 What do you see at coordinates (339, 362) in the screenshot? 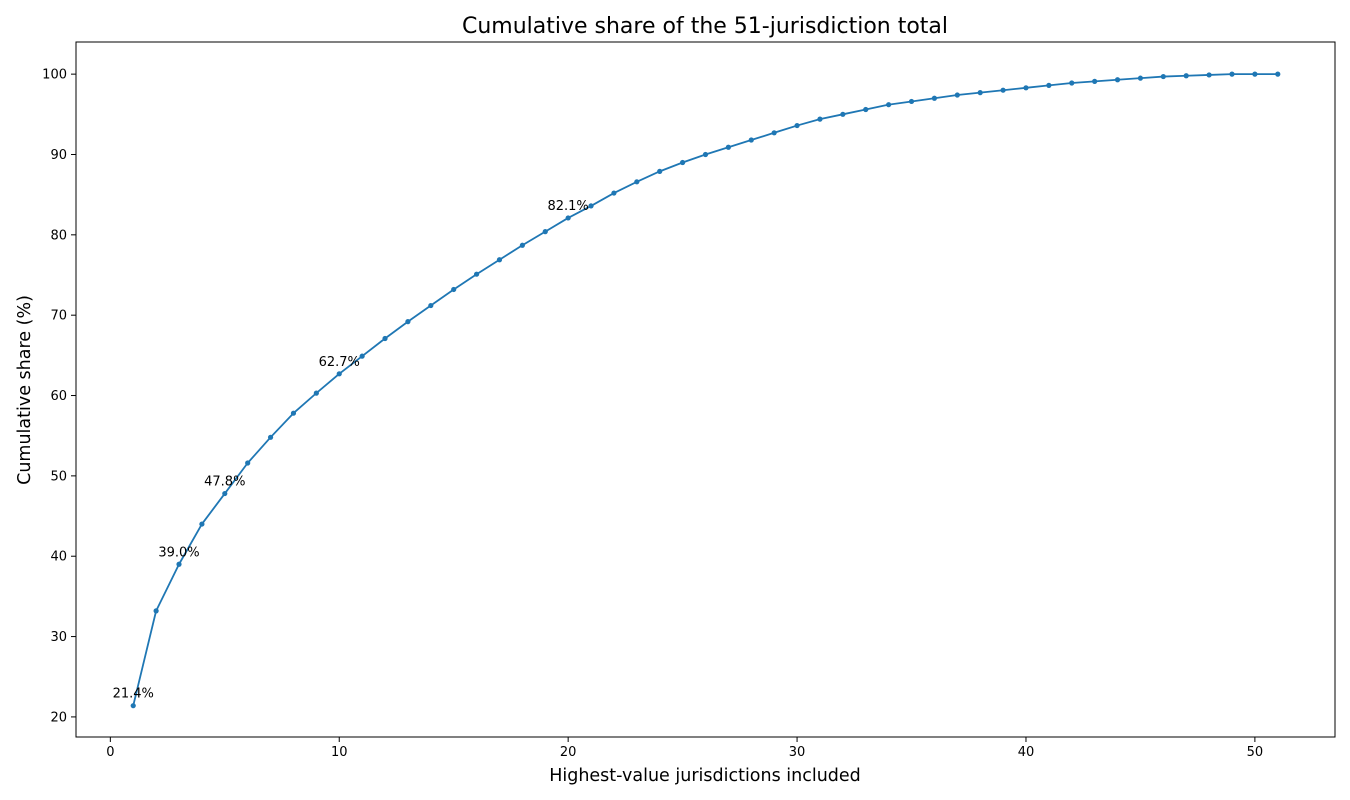
I see `data-label: 62.7%` at bounding box center [339, 362].